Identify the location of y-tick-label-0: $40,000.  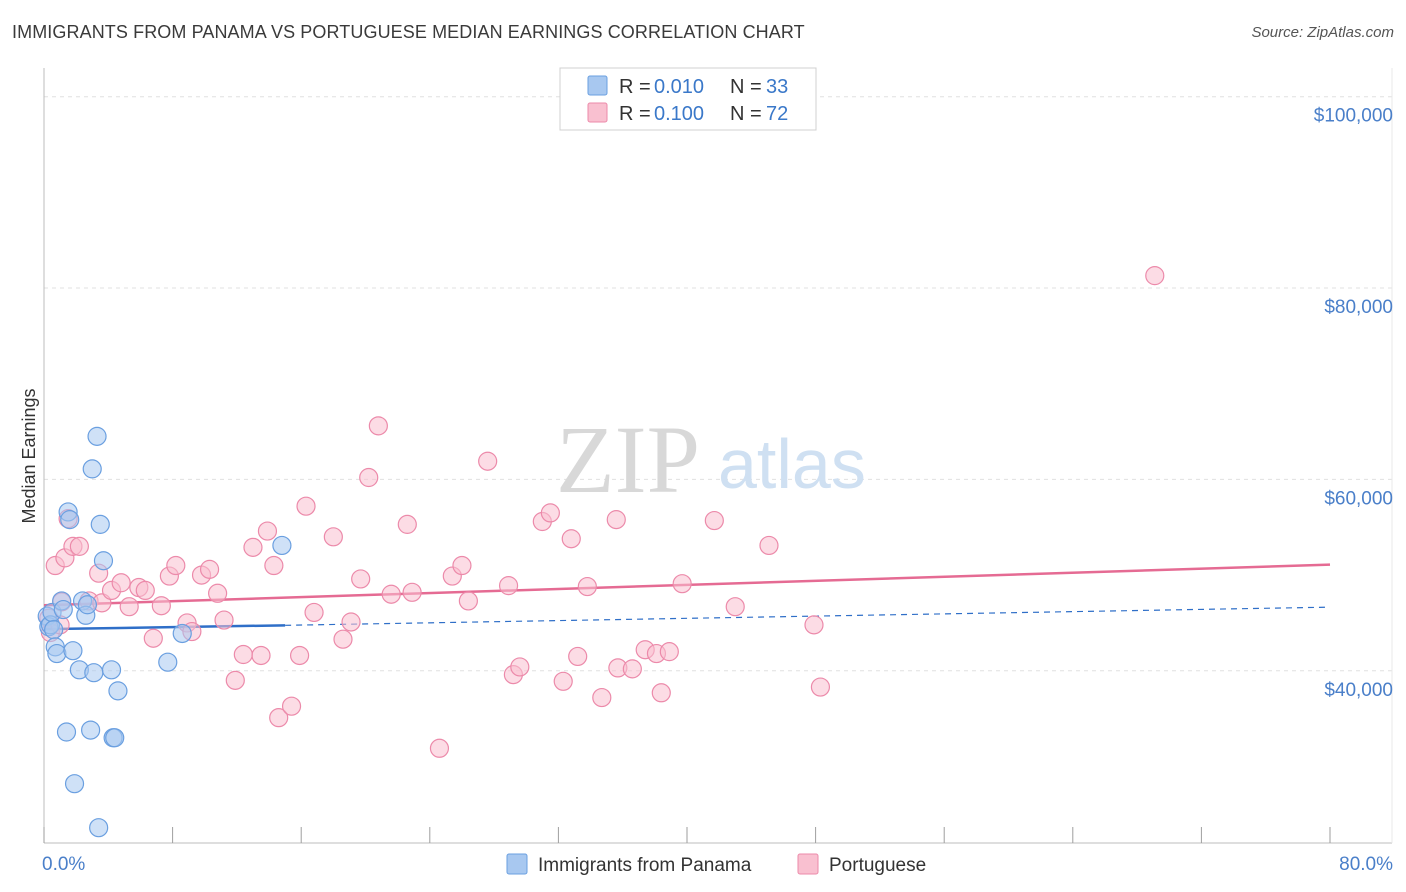
(1358, 690).